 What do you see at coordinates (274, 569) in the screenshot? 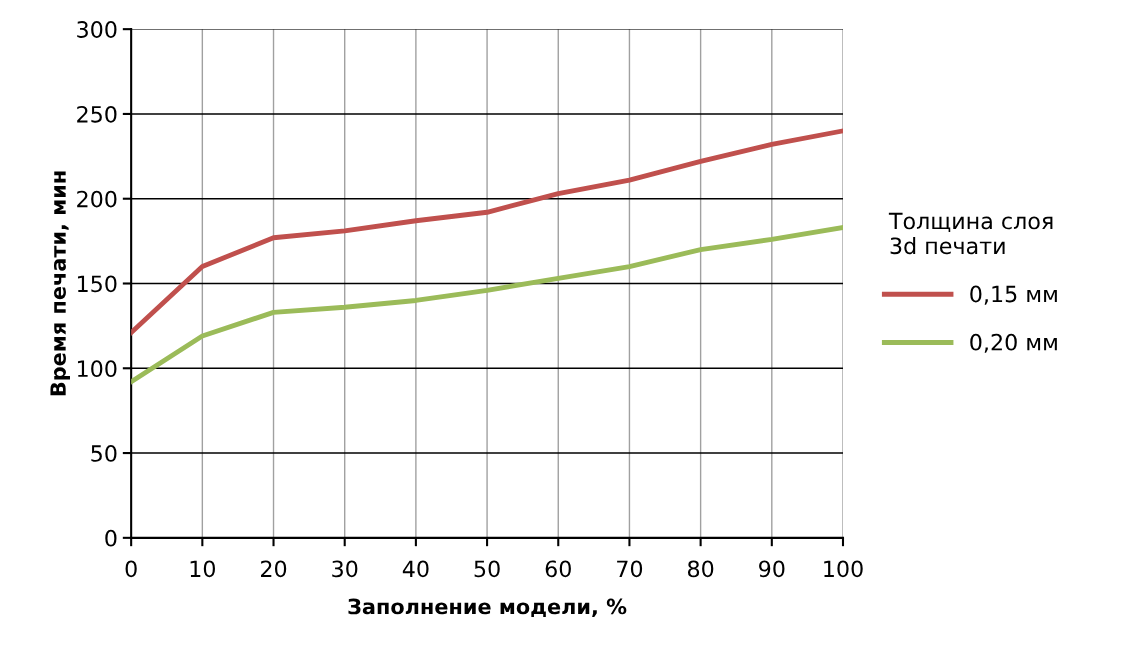
I see `x-tick-label: 20` at bounding box center [274, 569].